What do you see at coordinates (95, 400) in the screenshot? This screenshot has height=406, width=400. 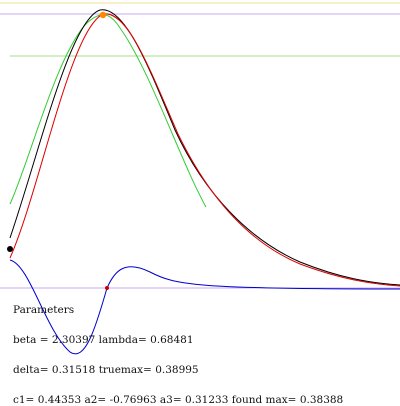 I see `a2-label: a2=` at bounding box center [95, 400].